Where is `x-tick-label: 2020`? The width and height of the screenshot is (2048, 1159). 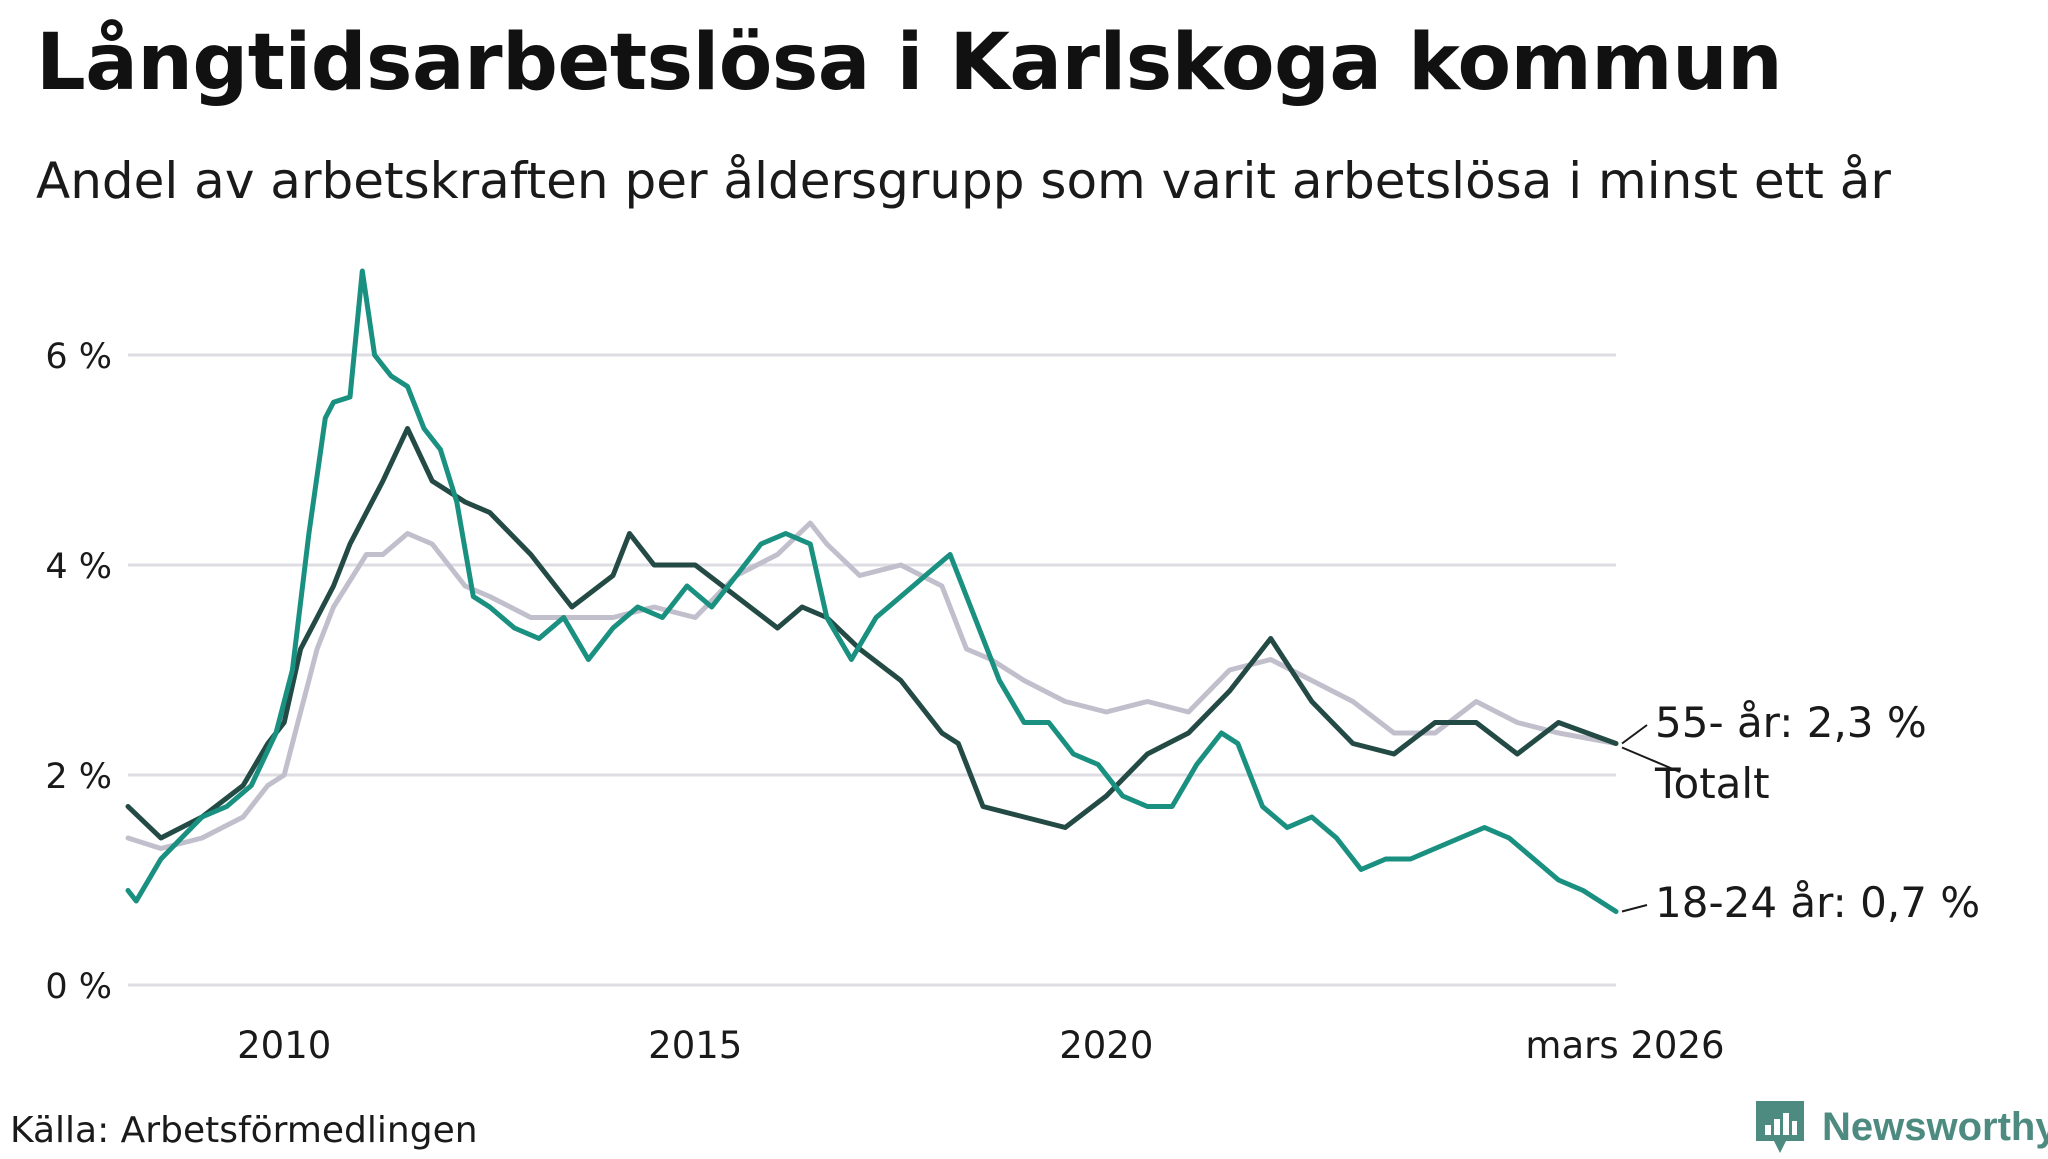
x-tick-label: 2020 is located at coordinates (1106, 1045).